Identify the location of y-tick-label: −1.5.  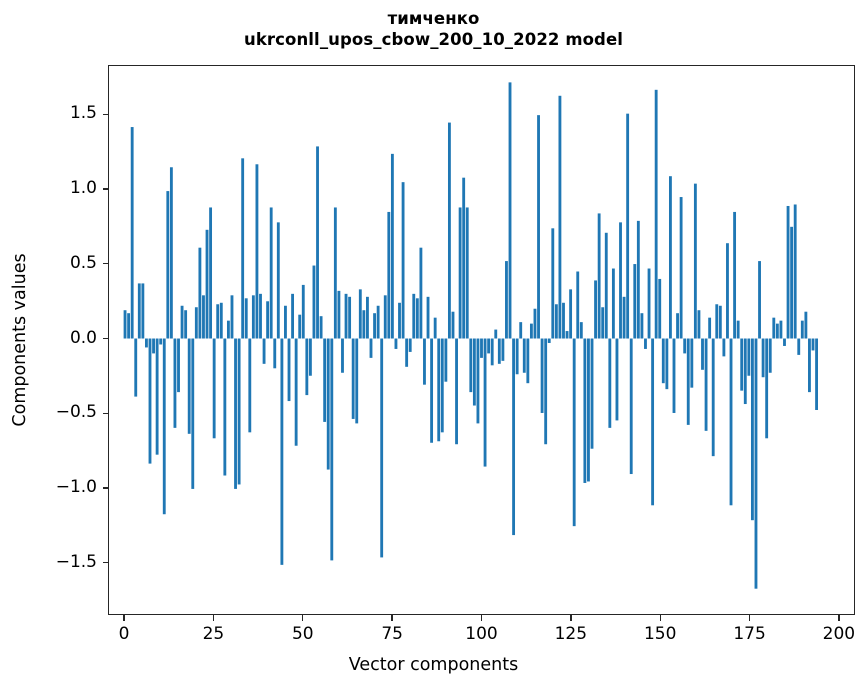
(76, 561).